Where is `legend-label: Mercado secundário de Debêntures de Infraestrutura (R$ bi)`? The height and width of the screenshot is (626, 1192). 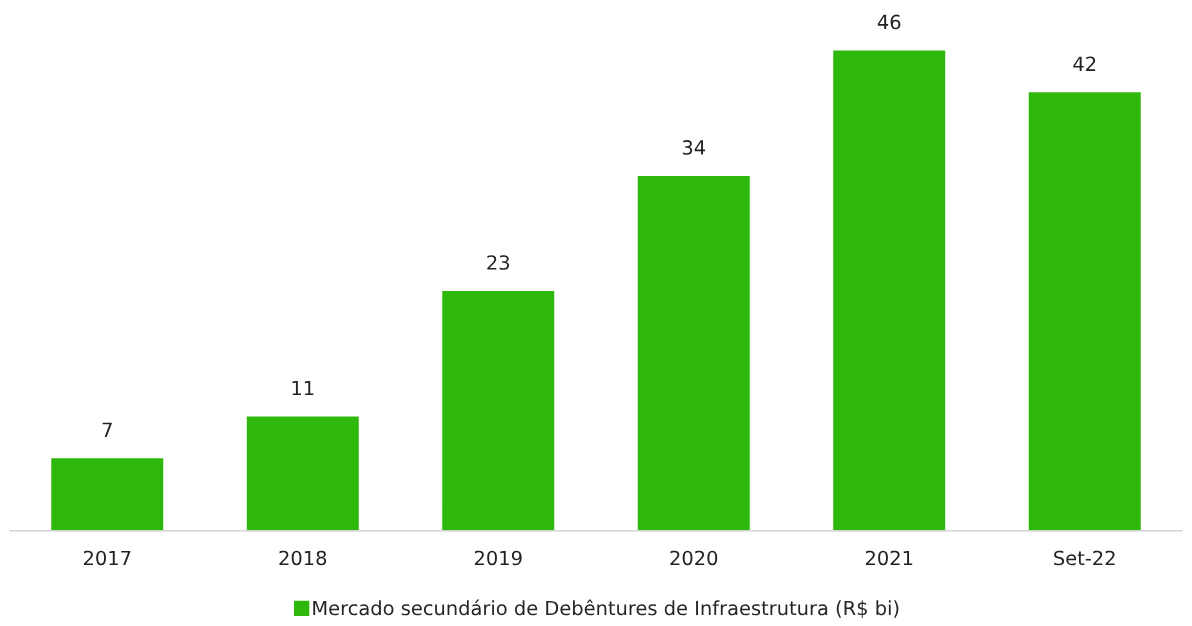 legend-label: Mercado secundário de Debêntures de Infraestrutura (R$ bi) is located at coordinates (606, 608).